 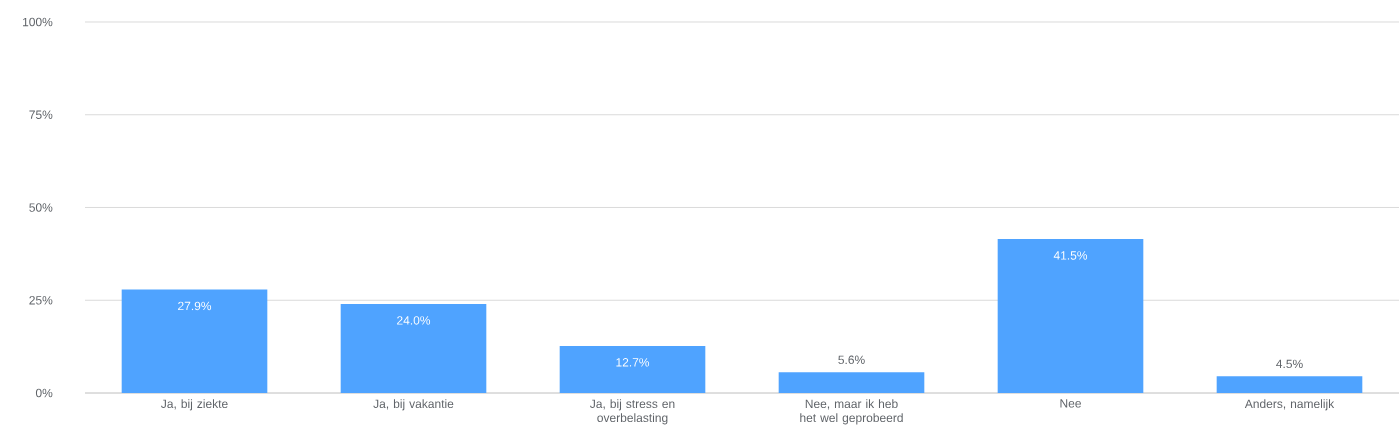 I want to click on data-label: 27.9%, so click(x=195, y=306).